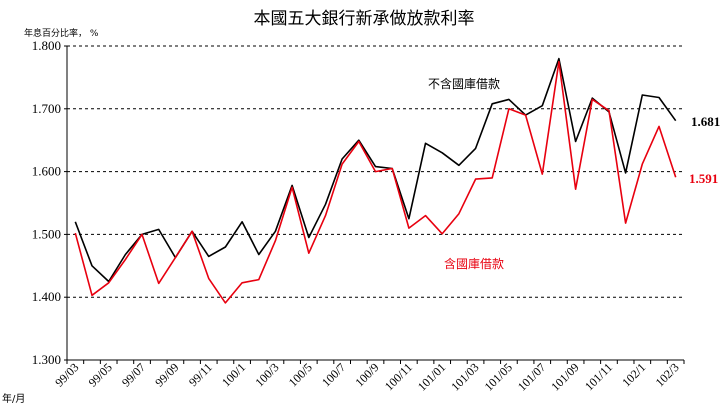  What do you see at coordinates (233, 374) in the screenshot?
I see `x-tick-label: 100/1` at bounding box center [233, 374].